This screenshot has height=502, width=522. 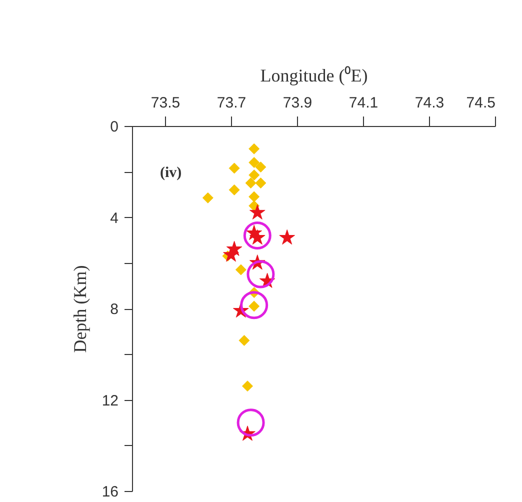 What do you see at coordinates (297, 103) in the screenshot?
I see `x-tick-label: 73.9` at bounding box center [297, 103].